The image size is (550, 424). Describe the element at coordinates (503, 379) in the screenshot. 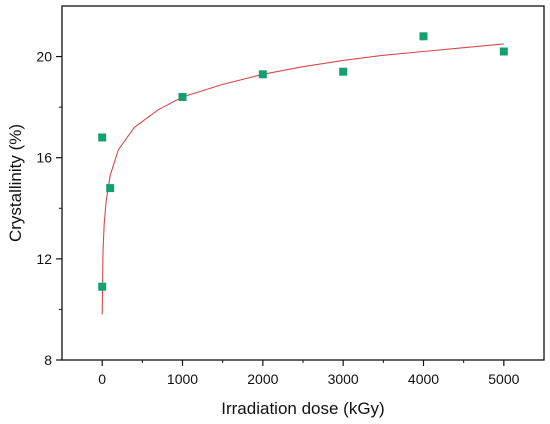

I see `x-tick-label: 5000` at that location.